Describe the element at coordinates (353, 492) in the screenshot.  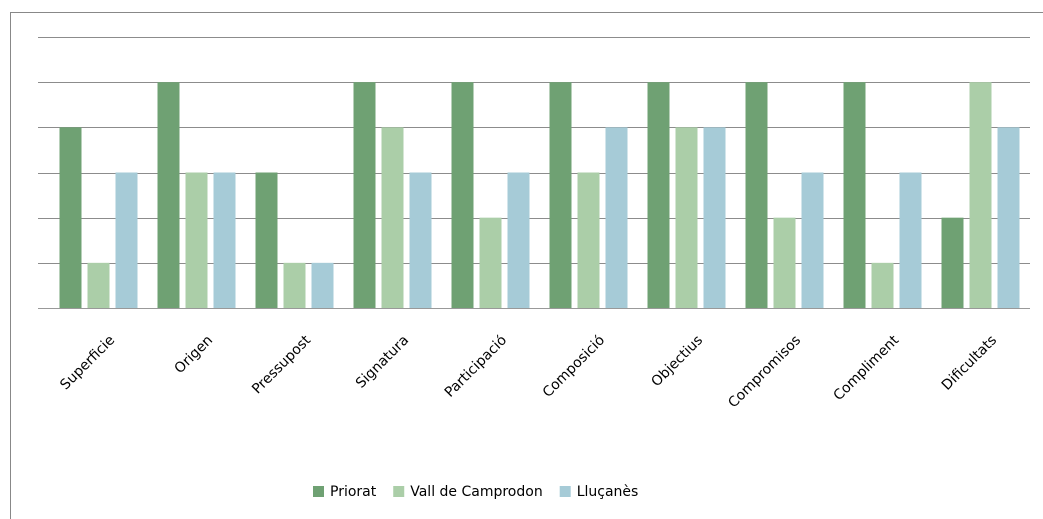
I see `legend-label: Priorat` at that location.